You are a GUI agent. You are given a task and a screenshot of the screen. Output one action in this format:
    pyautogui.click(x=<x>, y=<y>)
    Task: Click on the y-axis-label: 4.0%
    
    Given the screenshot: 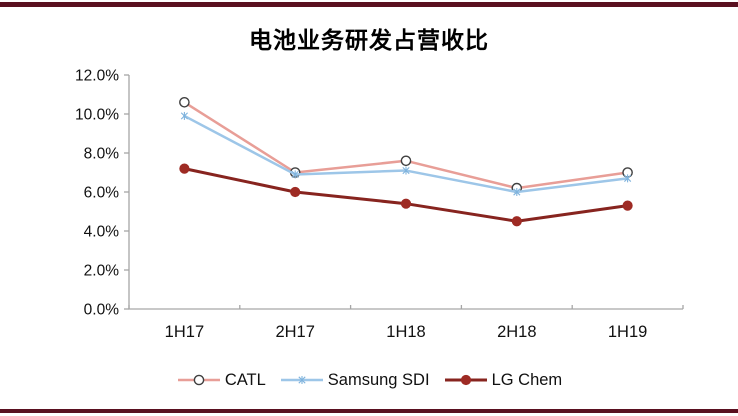 What is the action you would take?
    pyautogui.click(x=102, y=232)
    